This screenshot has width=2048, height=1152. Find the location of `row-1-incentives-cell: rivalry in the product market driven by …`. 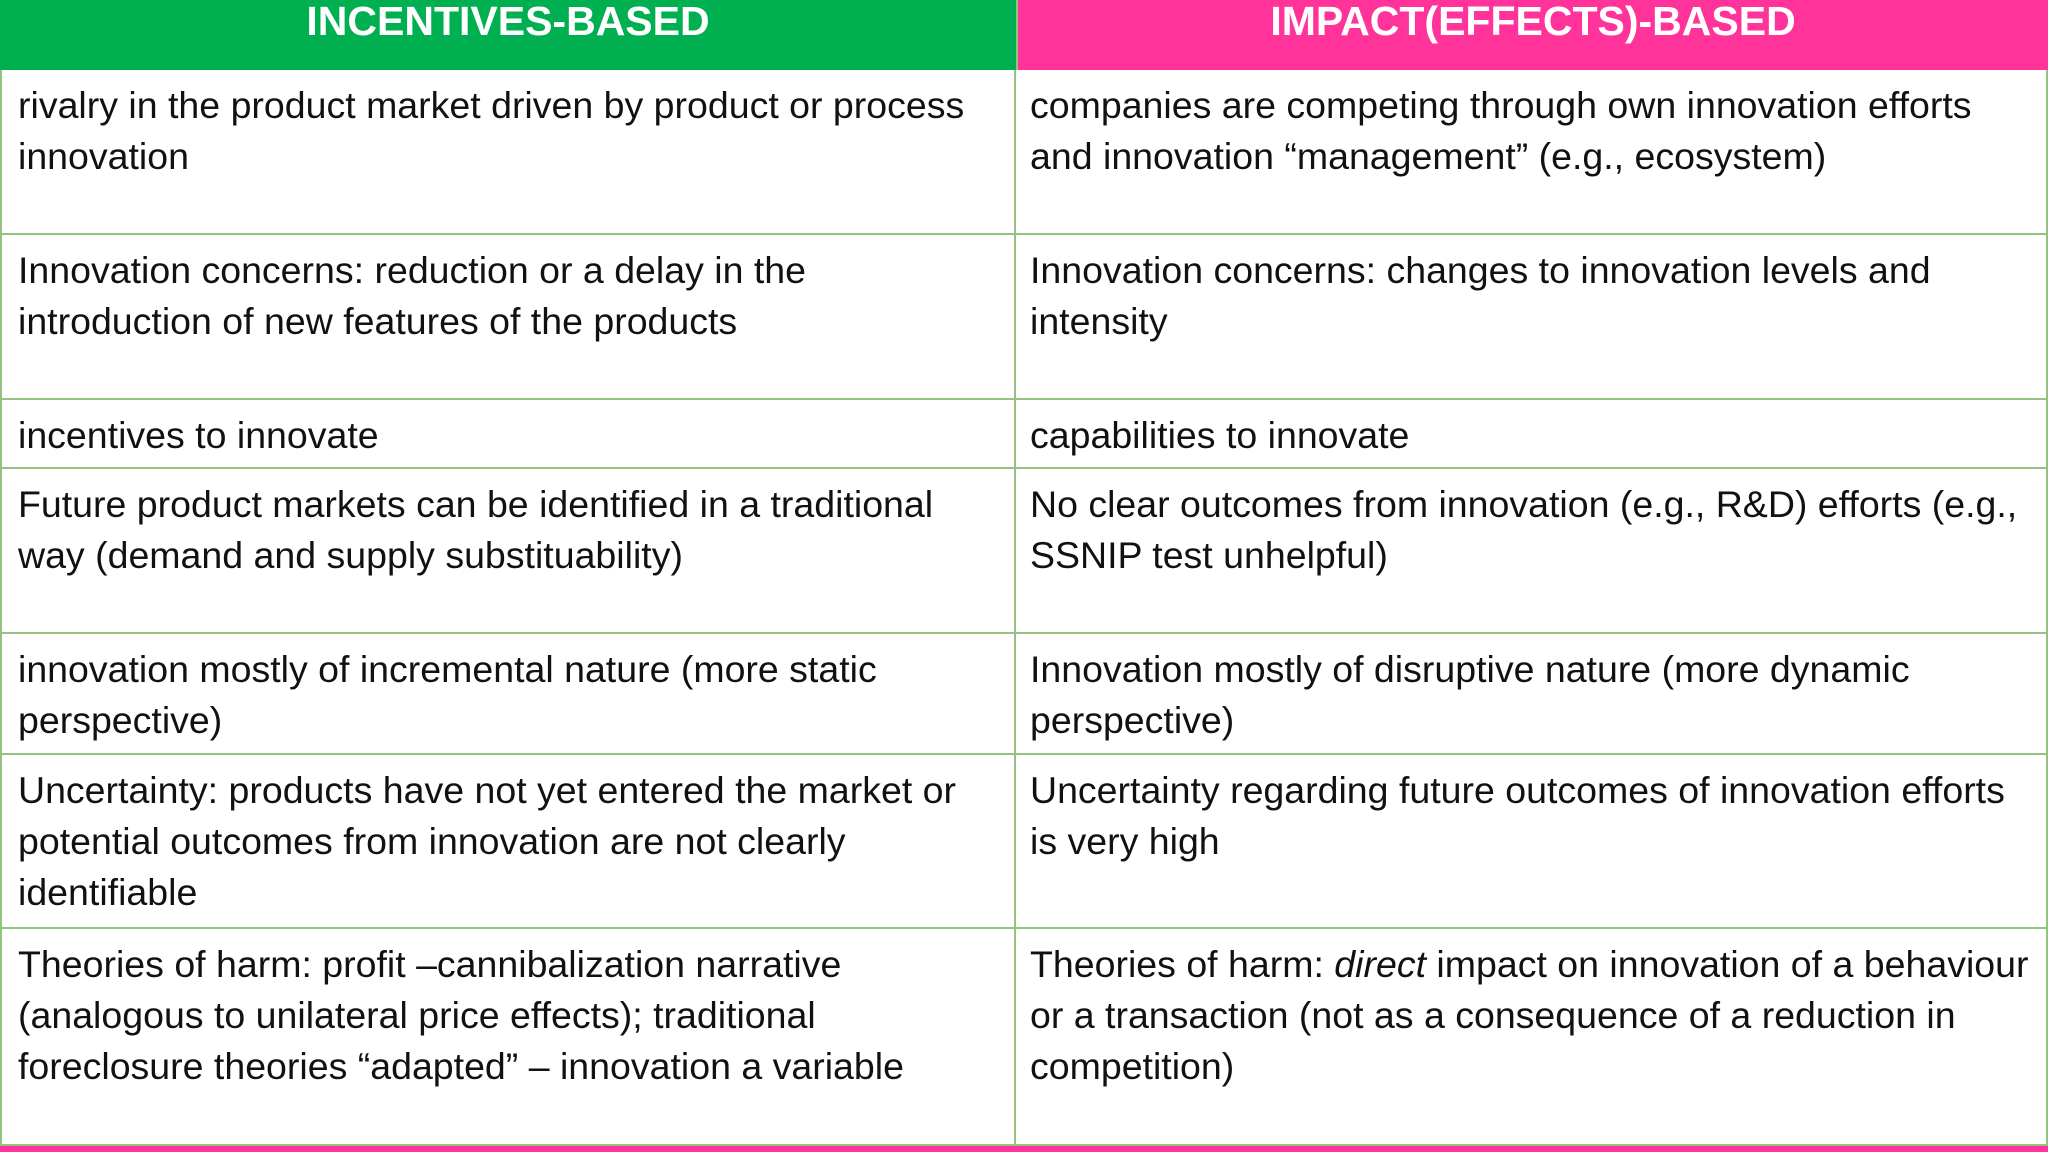

row-1-incentives-cell: rivalry in the product market driven by … is located at coordinates (508, 152).